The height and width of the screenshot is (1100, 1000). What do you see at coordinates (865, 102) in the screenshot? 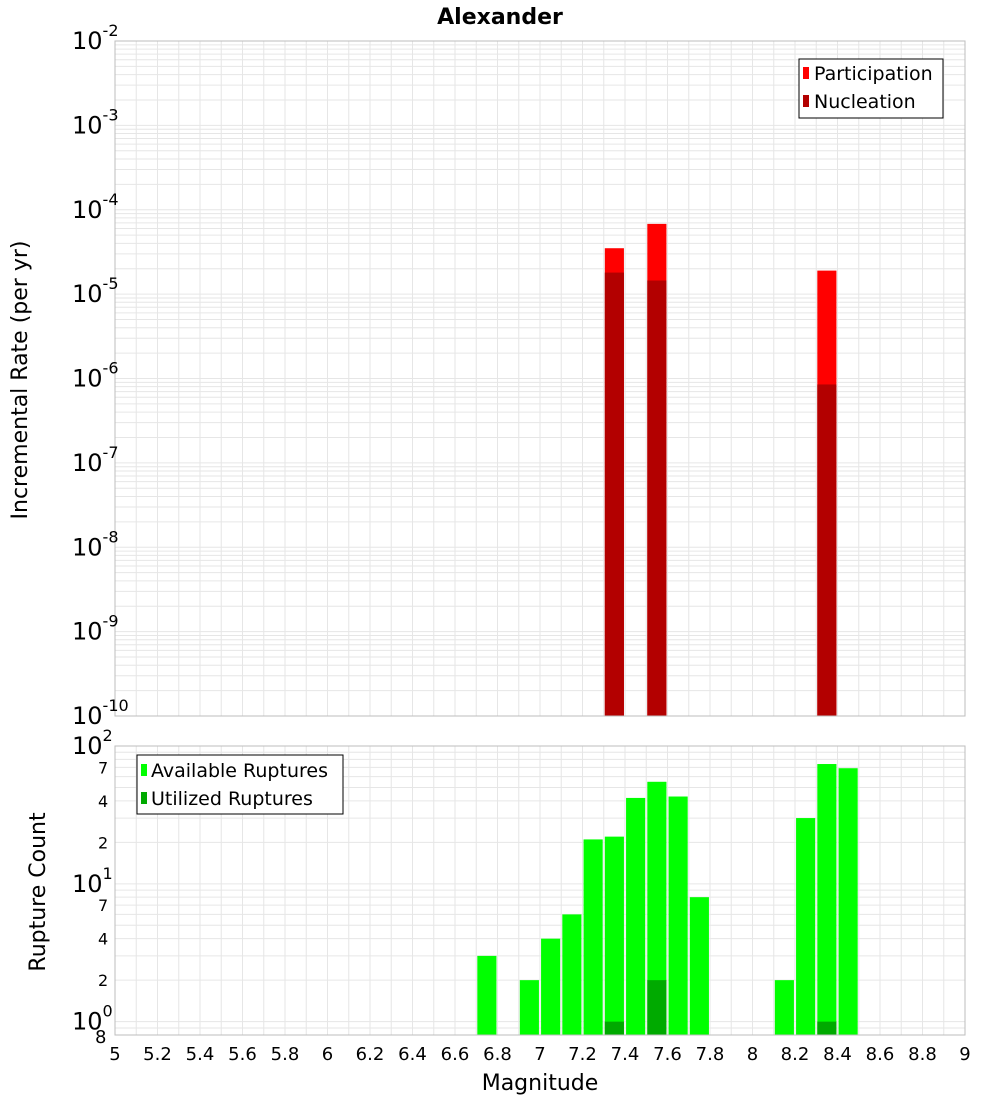
I see `legend-label: Nucleation` at bounding box center [865, 102].